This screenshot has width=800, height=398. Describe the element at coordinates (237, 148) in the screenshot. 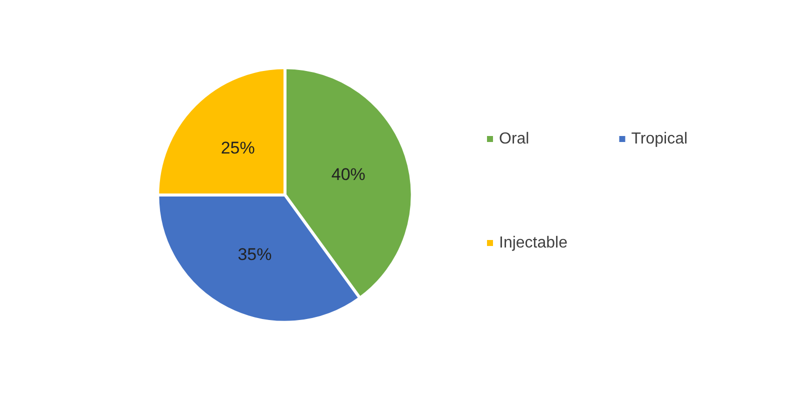

I see `data-label: 25%` at that location.